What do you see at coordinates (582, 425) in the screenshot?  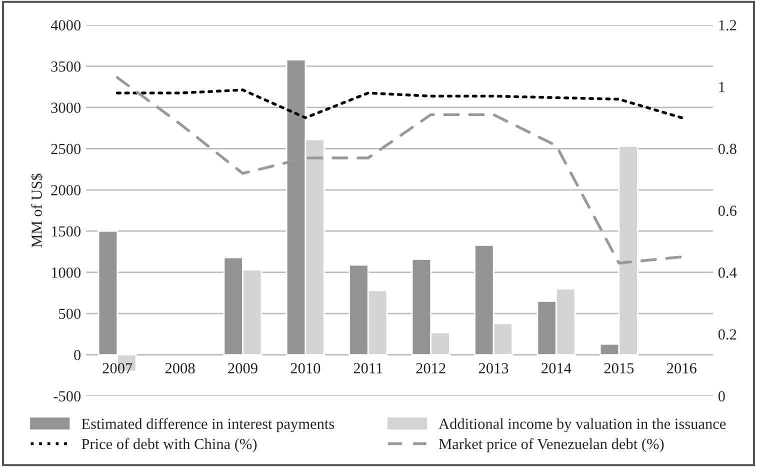 I see `legend-label: Additional income by valuation in the issuance` at bounding box center [582, 425].